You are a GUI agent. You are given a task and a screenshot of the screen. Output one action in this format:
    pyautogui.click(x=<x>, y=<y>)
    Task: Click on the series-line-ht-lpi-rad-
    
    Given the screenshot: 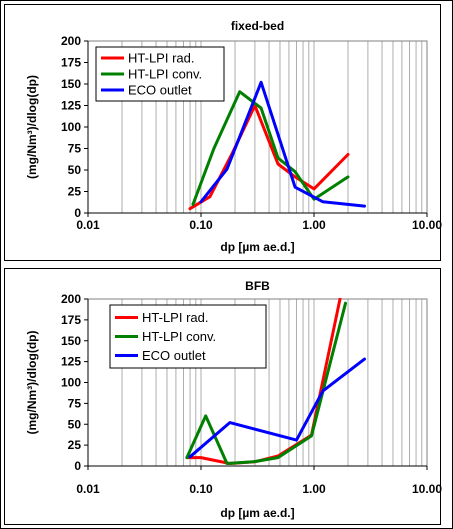 What is the action you would take?
    pyautogui.click(x=269, y=157)
    